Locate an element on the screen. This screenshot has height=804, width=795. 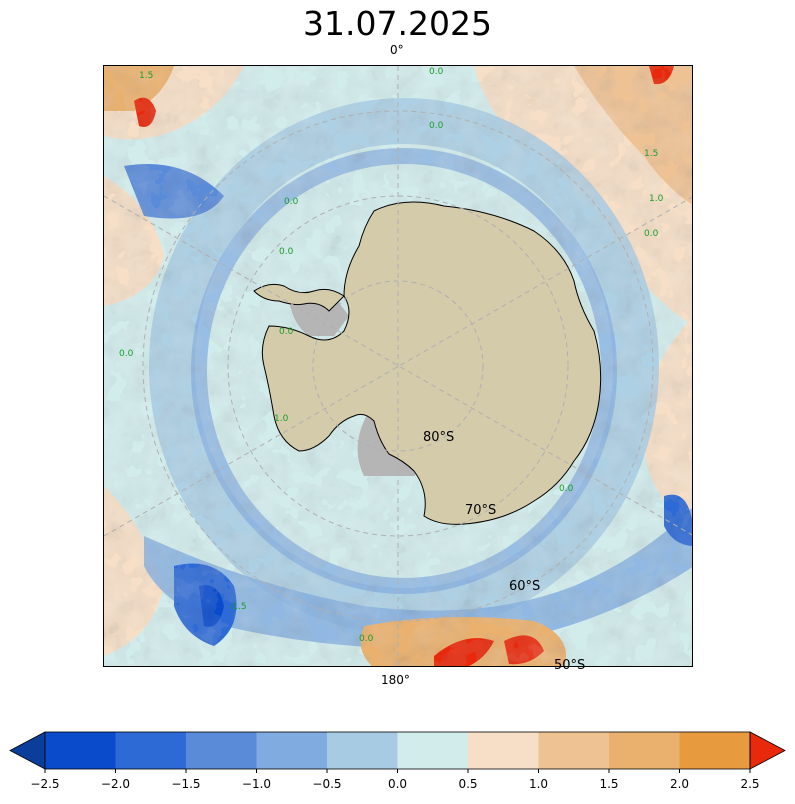
contour-label: -1.5 is located at coordinates (238, 607).